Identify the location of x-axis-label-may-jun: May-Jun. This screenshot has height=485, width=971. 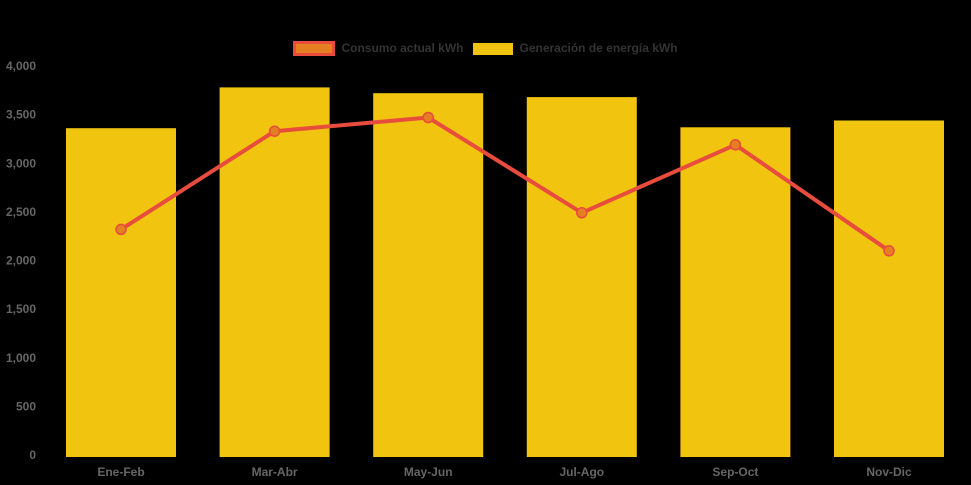
(428, 472).